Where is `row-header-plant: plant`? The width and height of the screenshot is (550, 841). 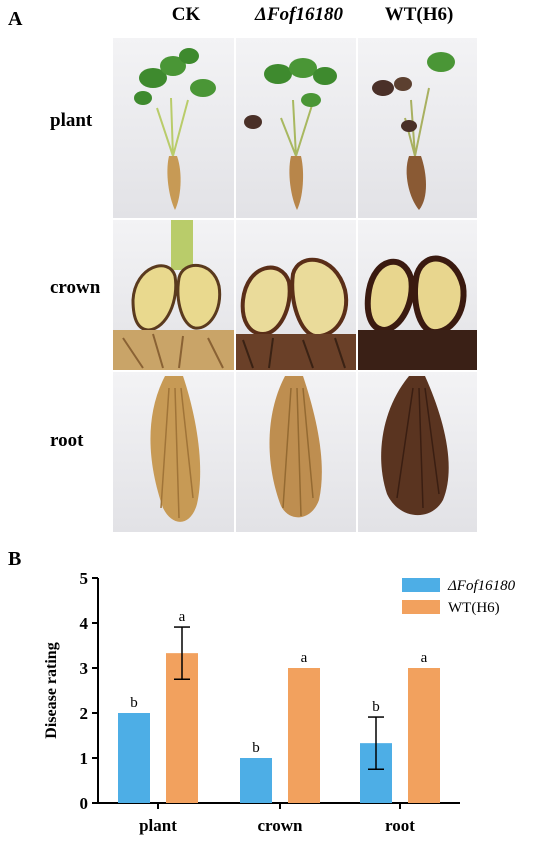 row-header-plant: plant is located at coordinates (71, 120).